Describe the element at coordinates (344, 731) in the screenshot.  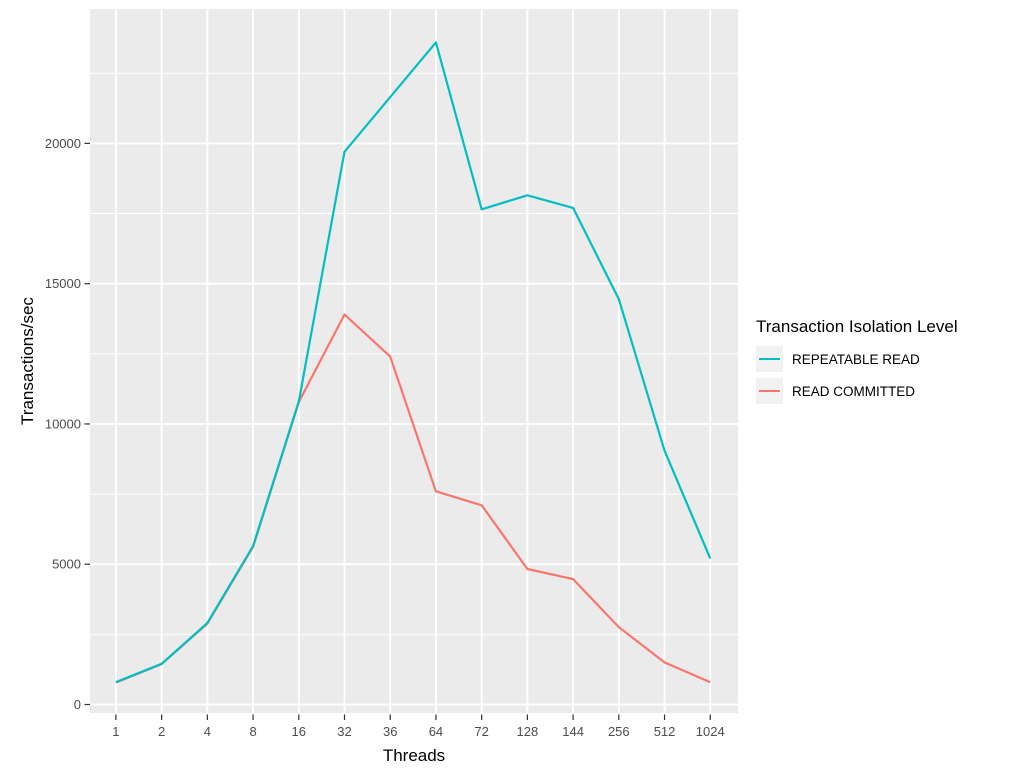
I see `x-tick-label: 32` at that location.